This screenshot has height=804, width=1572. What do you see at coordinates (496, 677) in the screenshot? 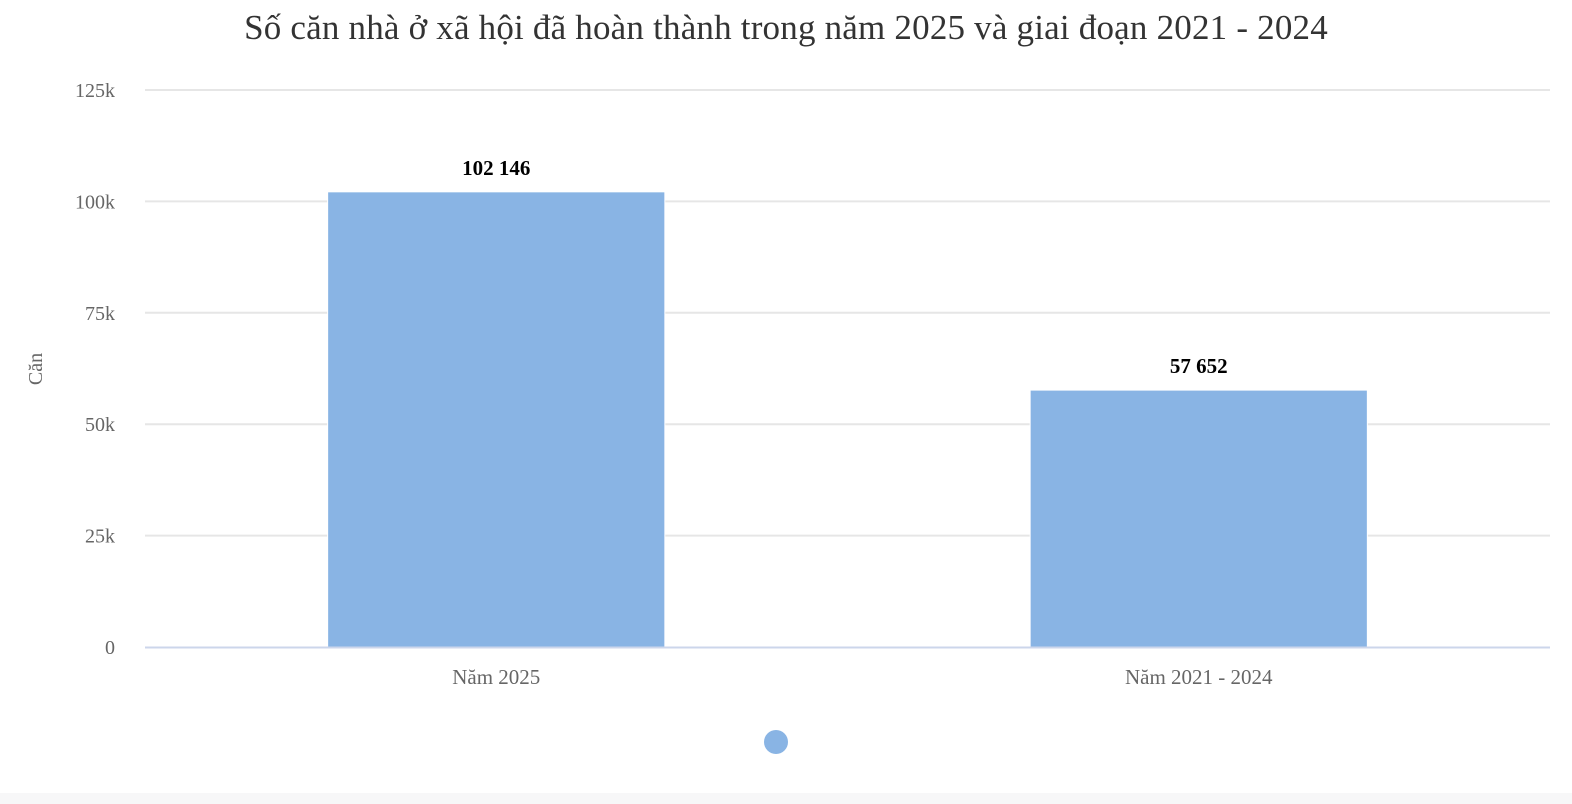
I see `x-tick-label: Năm 2025` at bounding box center [496, 677].